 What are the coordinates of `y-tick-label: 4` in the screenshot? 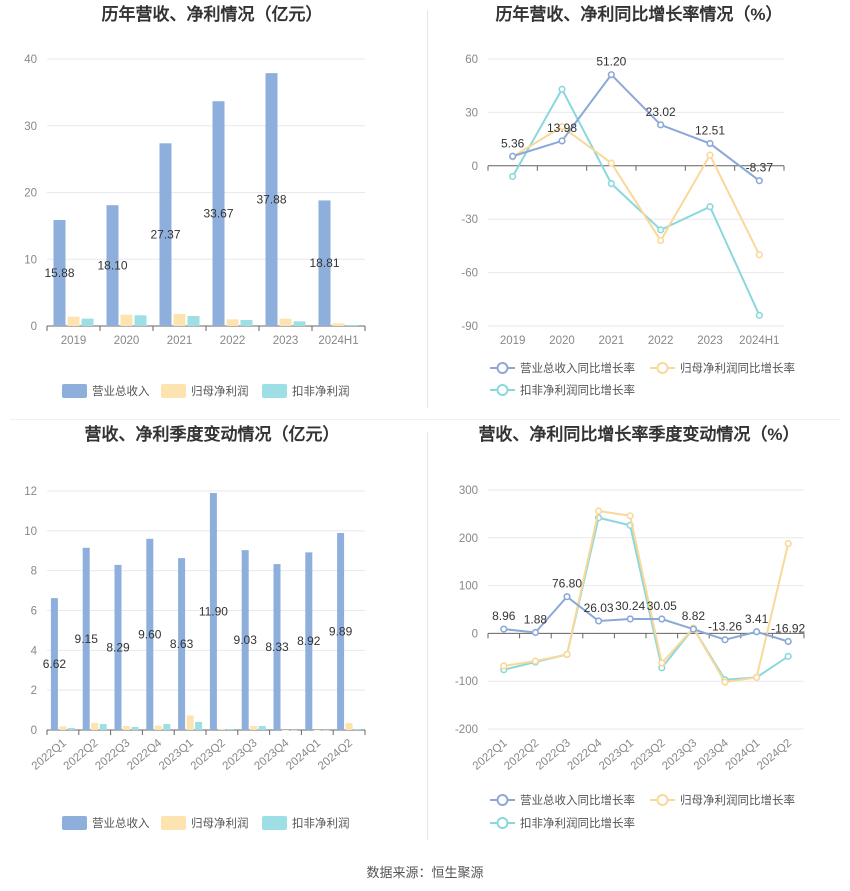 It's located at (34, 651).